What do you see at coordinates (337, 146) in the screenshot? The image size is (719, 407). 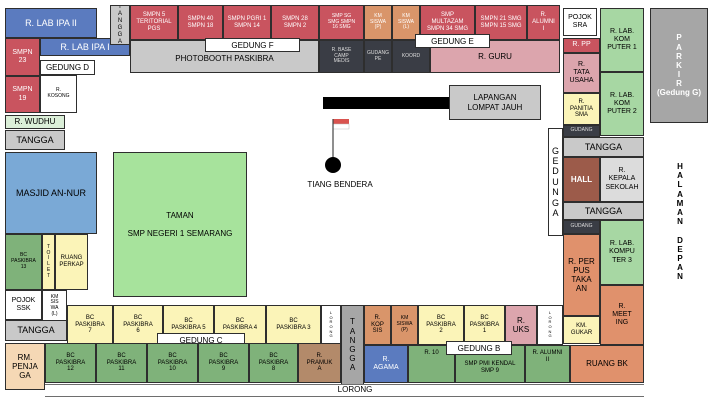 I see `flagpole-icon` at bounding box center [337, 146].